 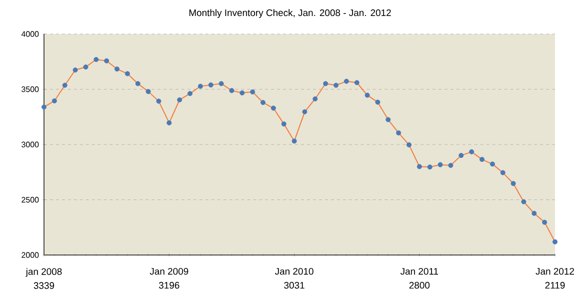 I want to click on data-label: 3339, so click(x=44, y=285).